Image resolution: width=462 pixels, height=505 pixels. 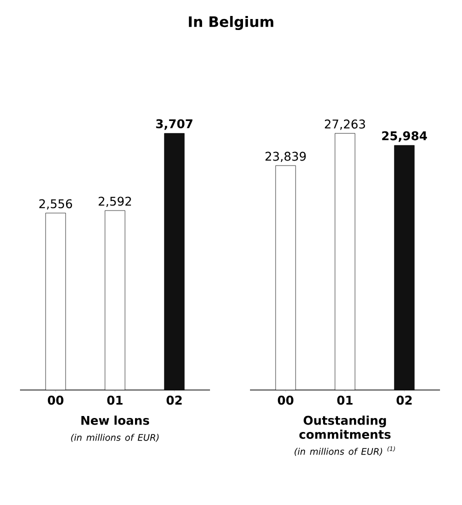 What do you see at coordinates (174, 124) in the screenshot?
I see `data-label: 3,707` at bounding box center [174, 124].